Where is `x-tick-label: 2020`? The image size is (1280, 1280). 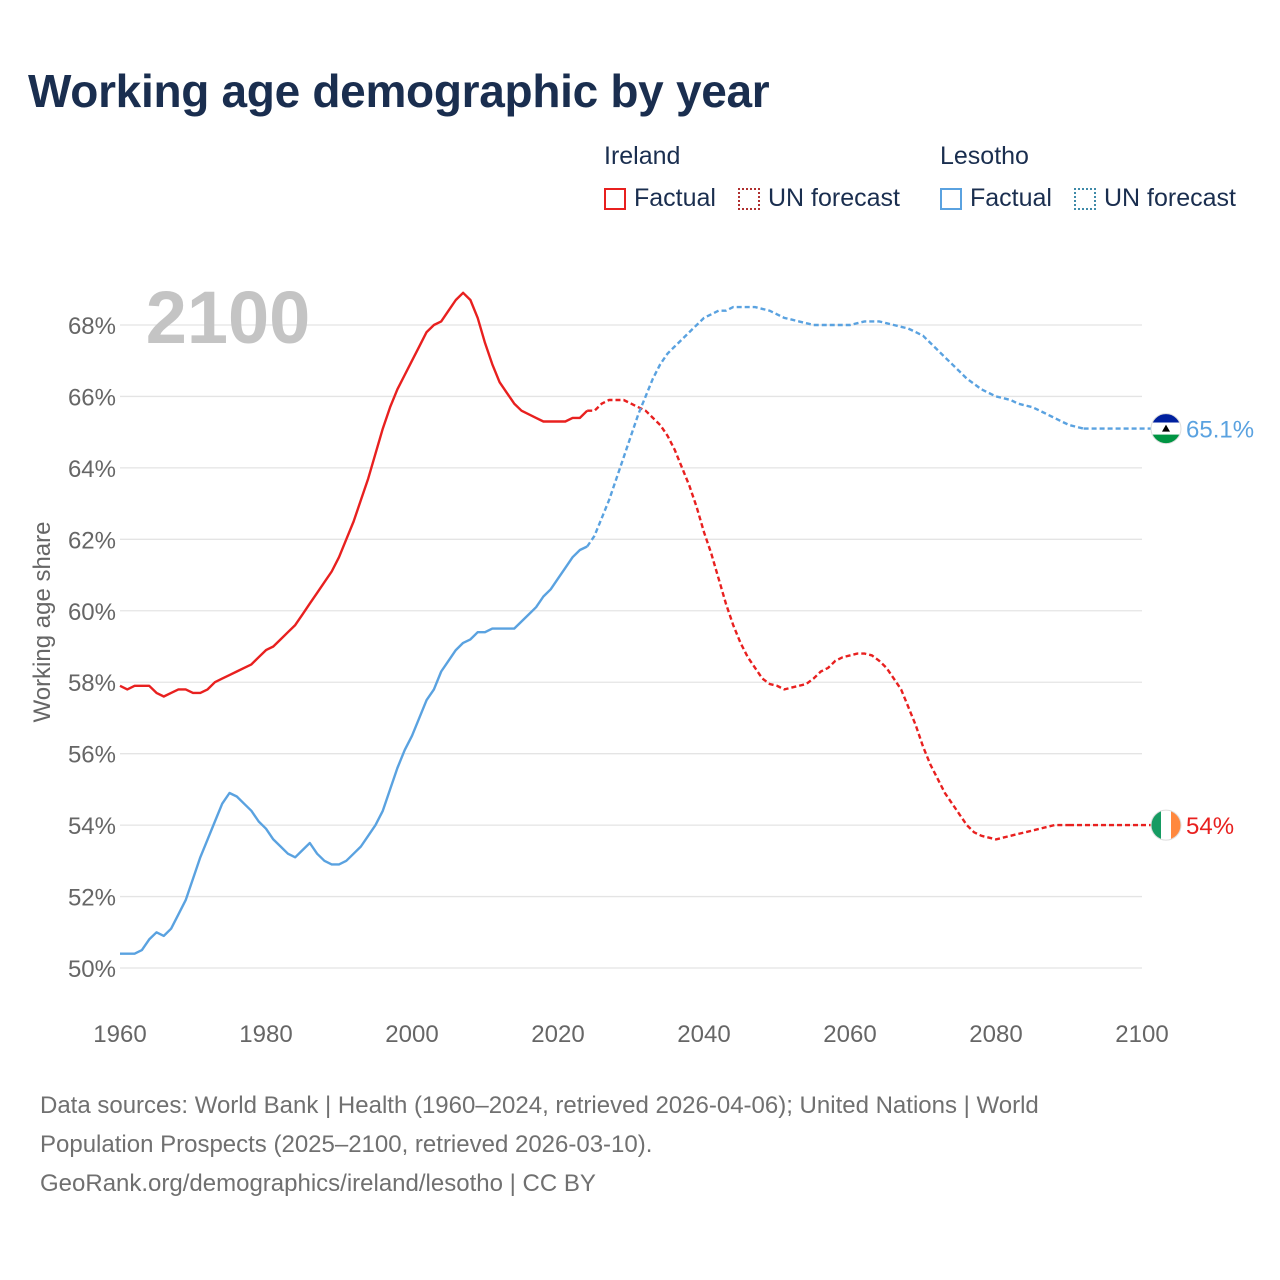 x-tick-label: 2020 is located at coordinates (557, 1034).